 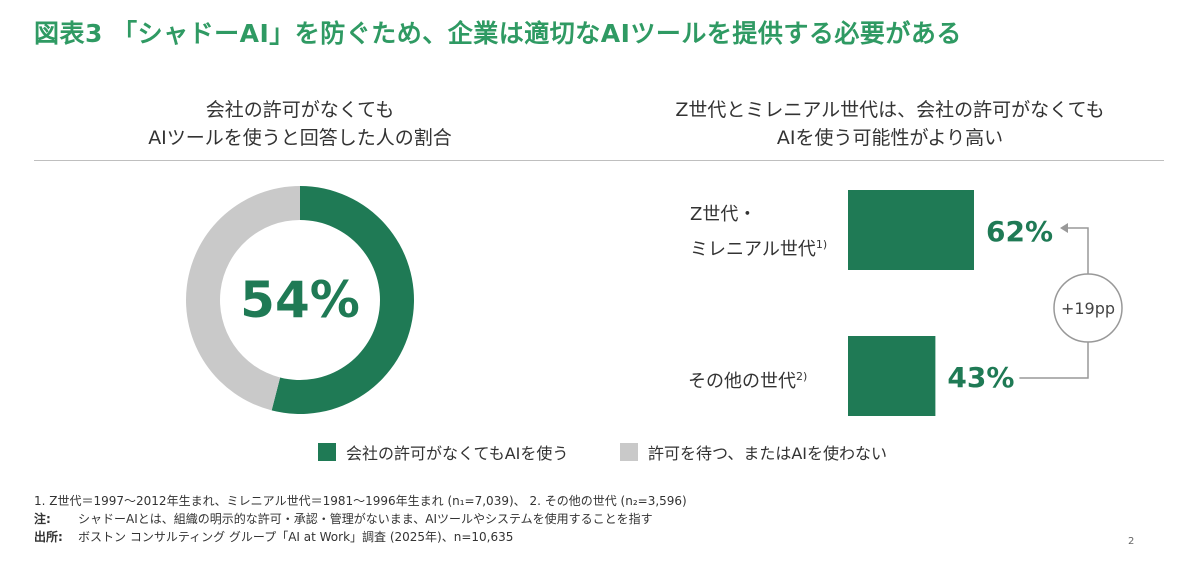 I want to click on difference-badge, so click(x=1088, y=308).